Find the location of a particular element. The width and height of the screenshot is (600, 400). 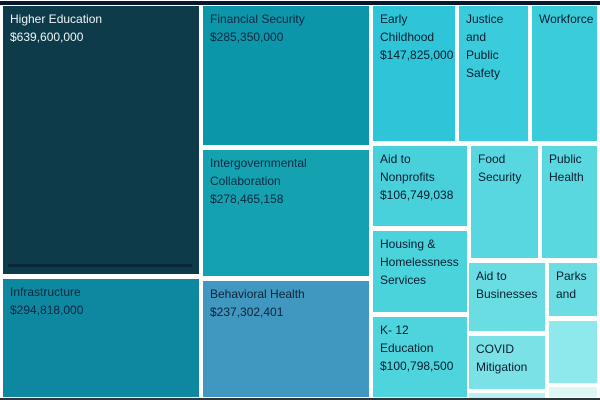

cell-label: K- 12 Education is located at coordinates (407, 339).